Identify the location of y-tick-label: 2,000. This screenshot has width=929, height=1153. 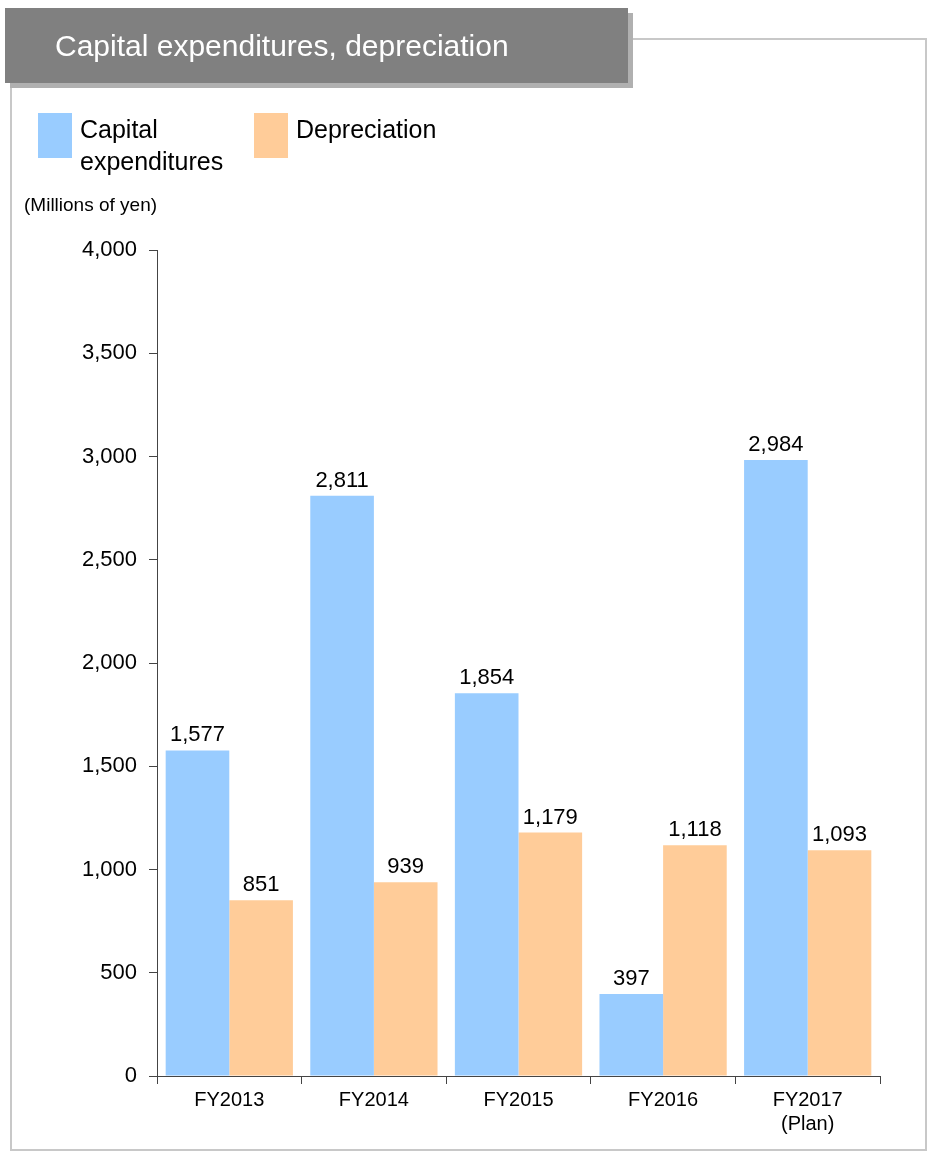
(109, 662).